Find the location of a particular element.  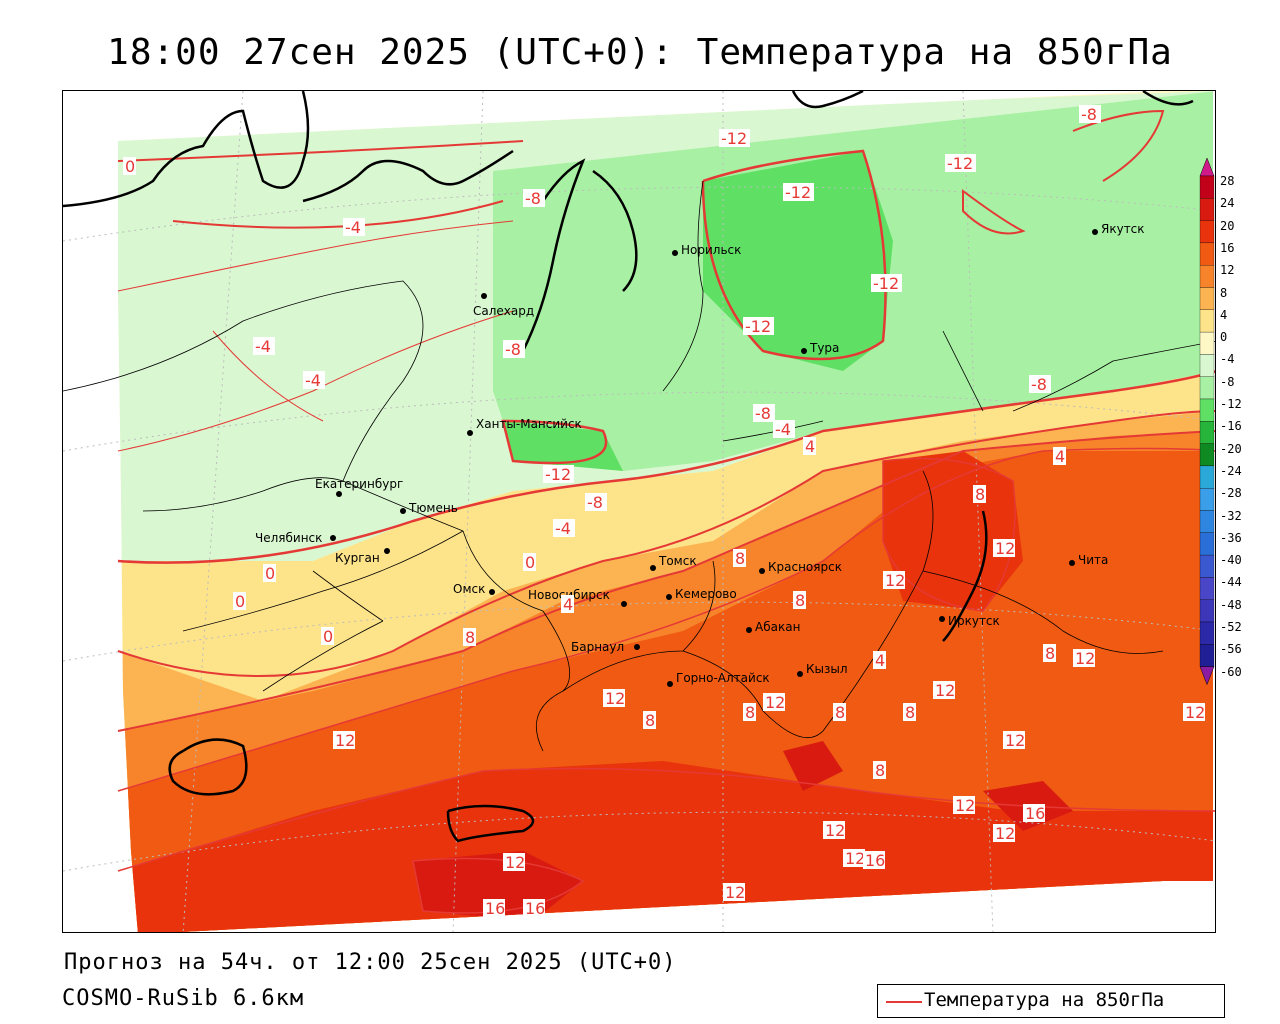

city-salekhard: Салехард is located at coordinates (503, 305).